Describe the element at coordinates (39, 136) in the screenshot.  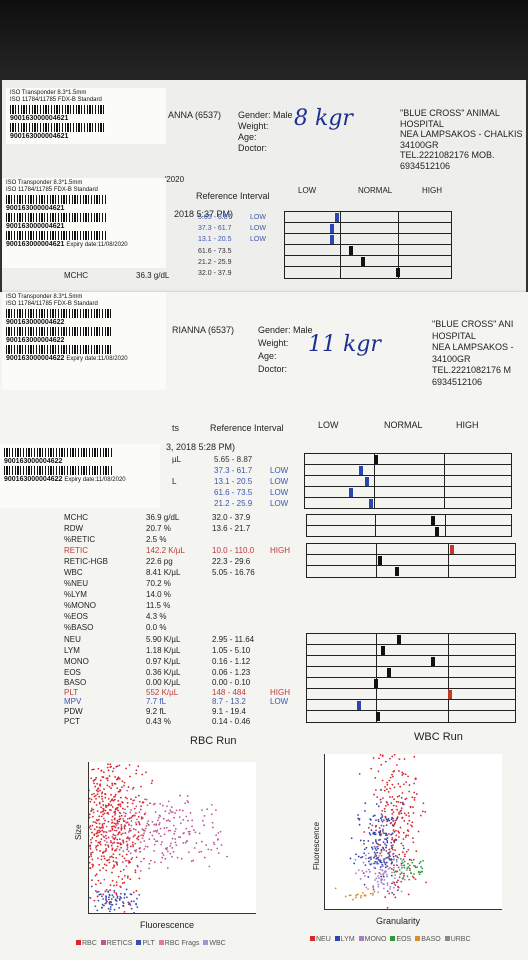
I see `chip-code: 900163000004621` at that location.